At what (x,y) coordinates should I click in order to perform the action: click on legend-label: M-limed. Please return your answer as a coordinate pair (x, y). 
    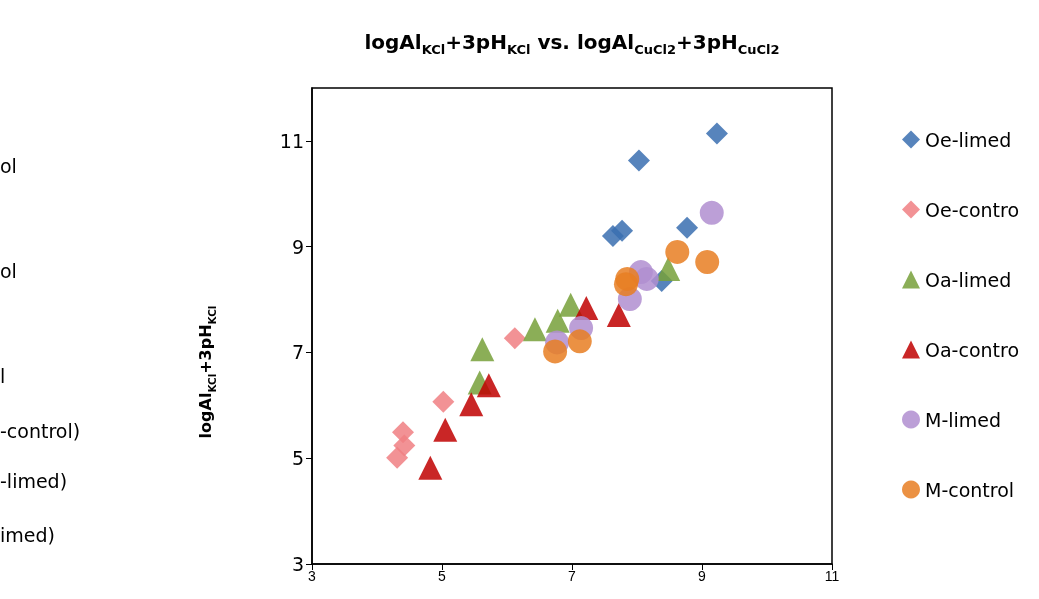
    Looking at the image, I should click on (963, 419).